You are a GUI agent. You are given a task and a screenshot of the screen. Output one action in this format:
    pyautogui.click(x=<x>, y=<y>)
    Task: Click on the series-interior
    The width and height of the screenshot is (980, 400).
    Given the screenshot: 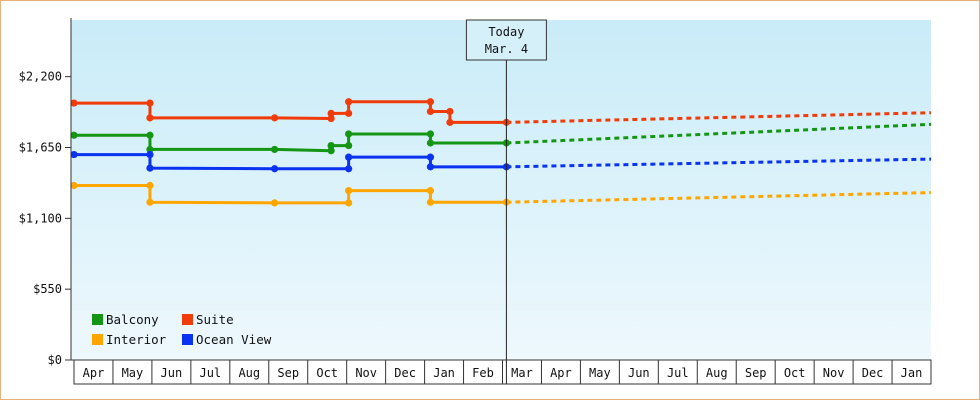 What is the action you would take?
    pyautogui.click(x=501, y=194)
    